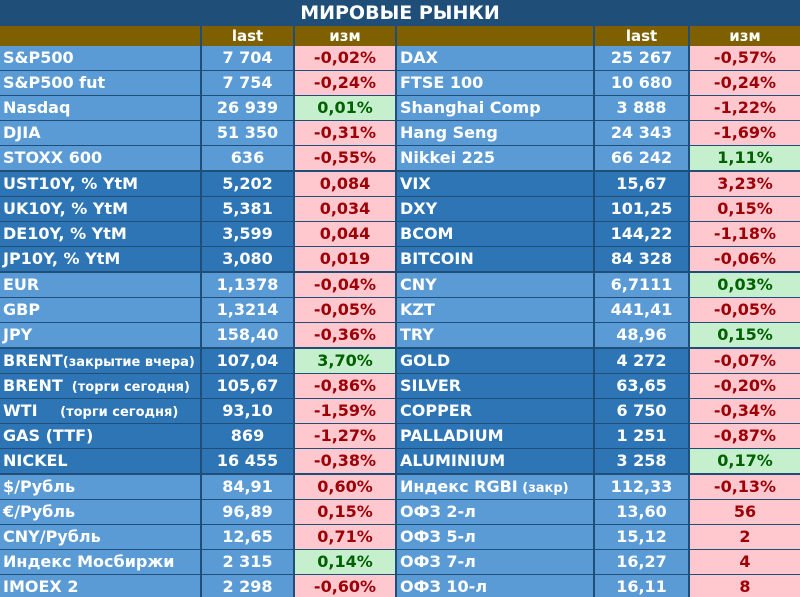 The width and height of the screenshot is (800, 597). What do you see at coordinates (247, 386) in the screenshot?
I see `quote-last: 105,67` at bounding box center [247, 386].